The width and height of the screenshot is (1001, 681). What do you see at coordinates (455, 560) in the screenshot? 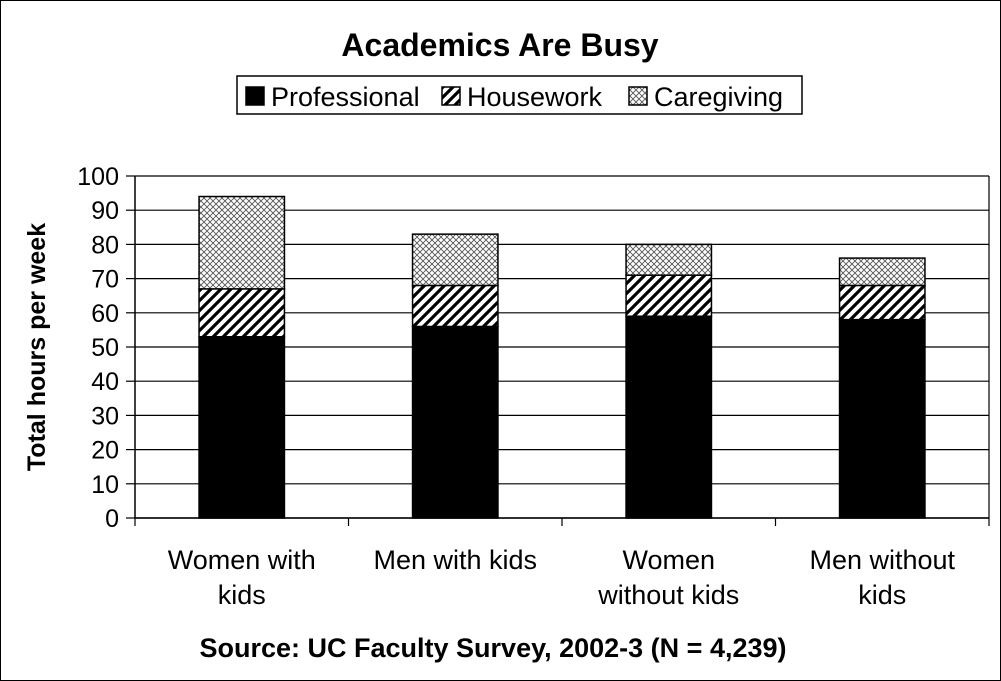
I see `x-category-label: Men with kids` at bounding box center [455, 560].